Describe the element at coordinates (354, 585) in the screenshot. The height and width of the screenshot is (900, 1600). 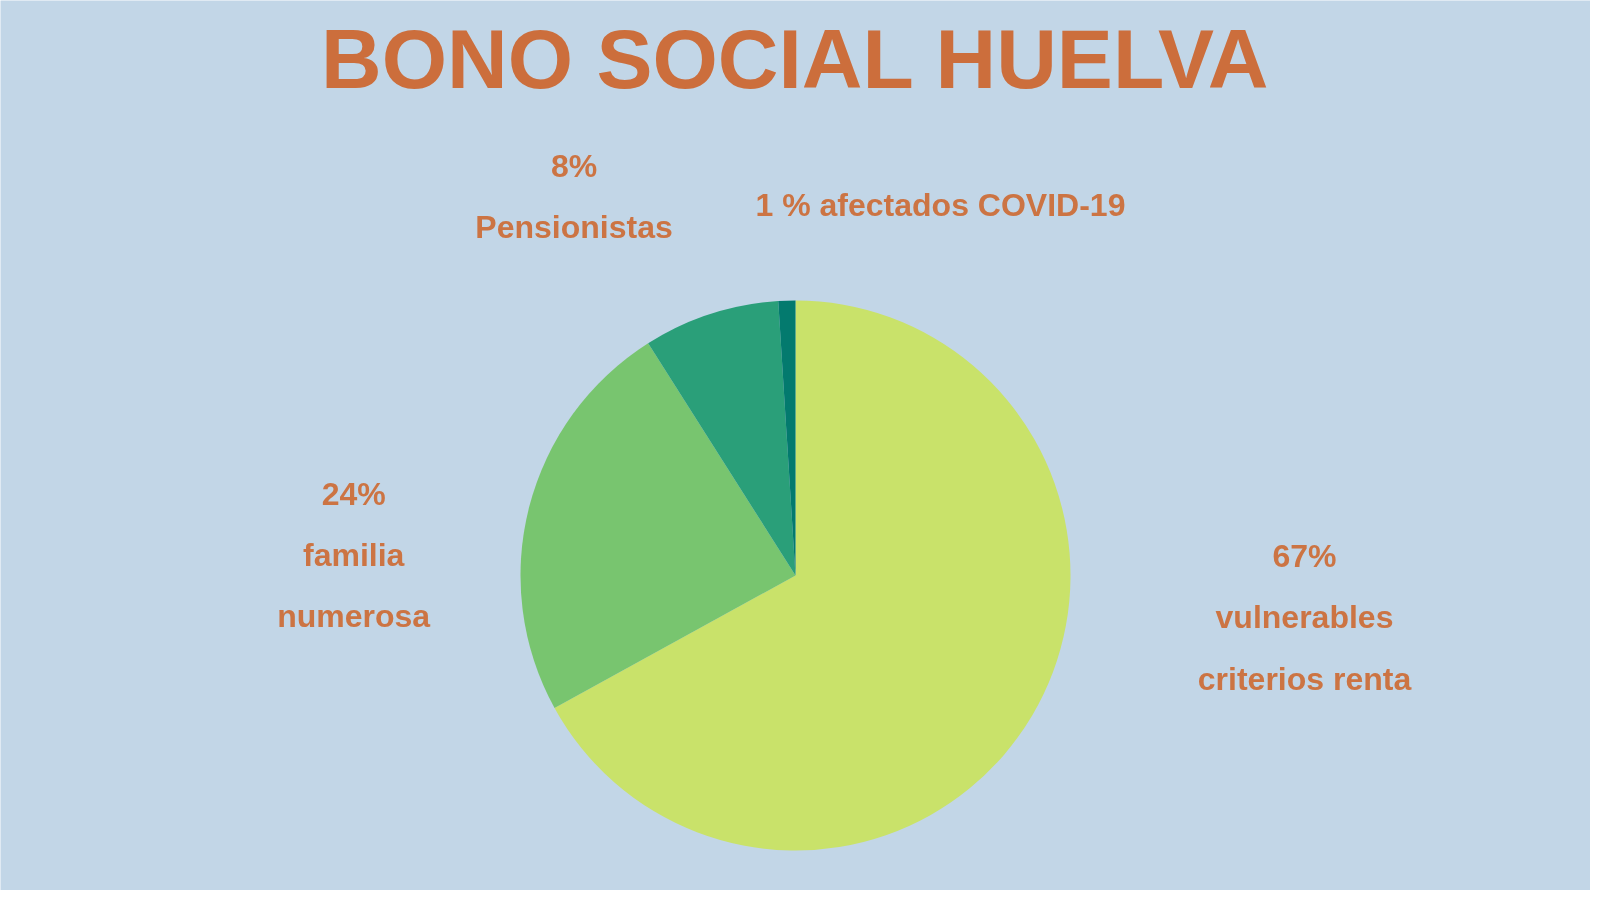
I see `slice-label: familia numerosa` at that location.